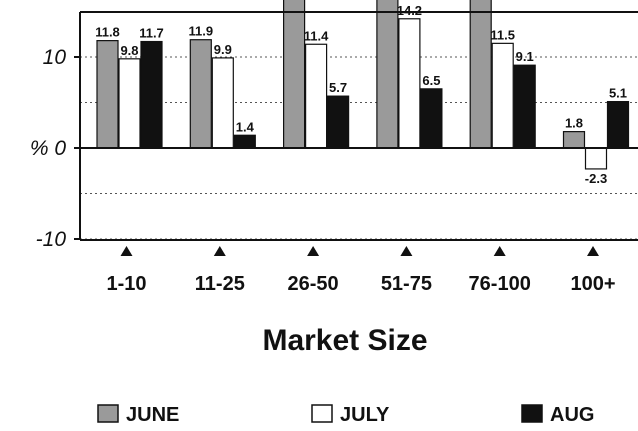 This screenshot has width=638, height=431. I want to click on data-label: 11.5, so click(502, 34).